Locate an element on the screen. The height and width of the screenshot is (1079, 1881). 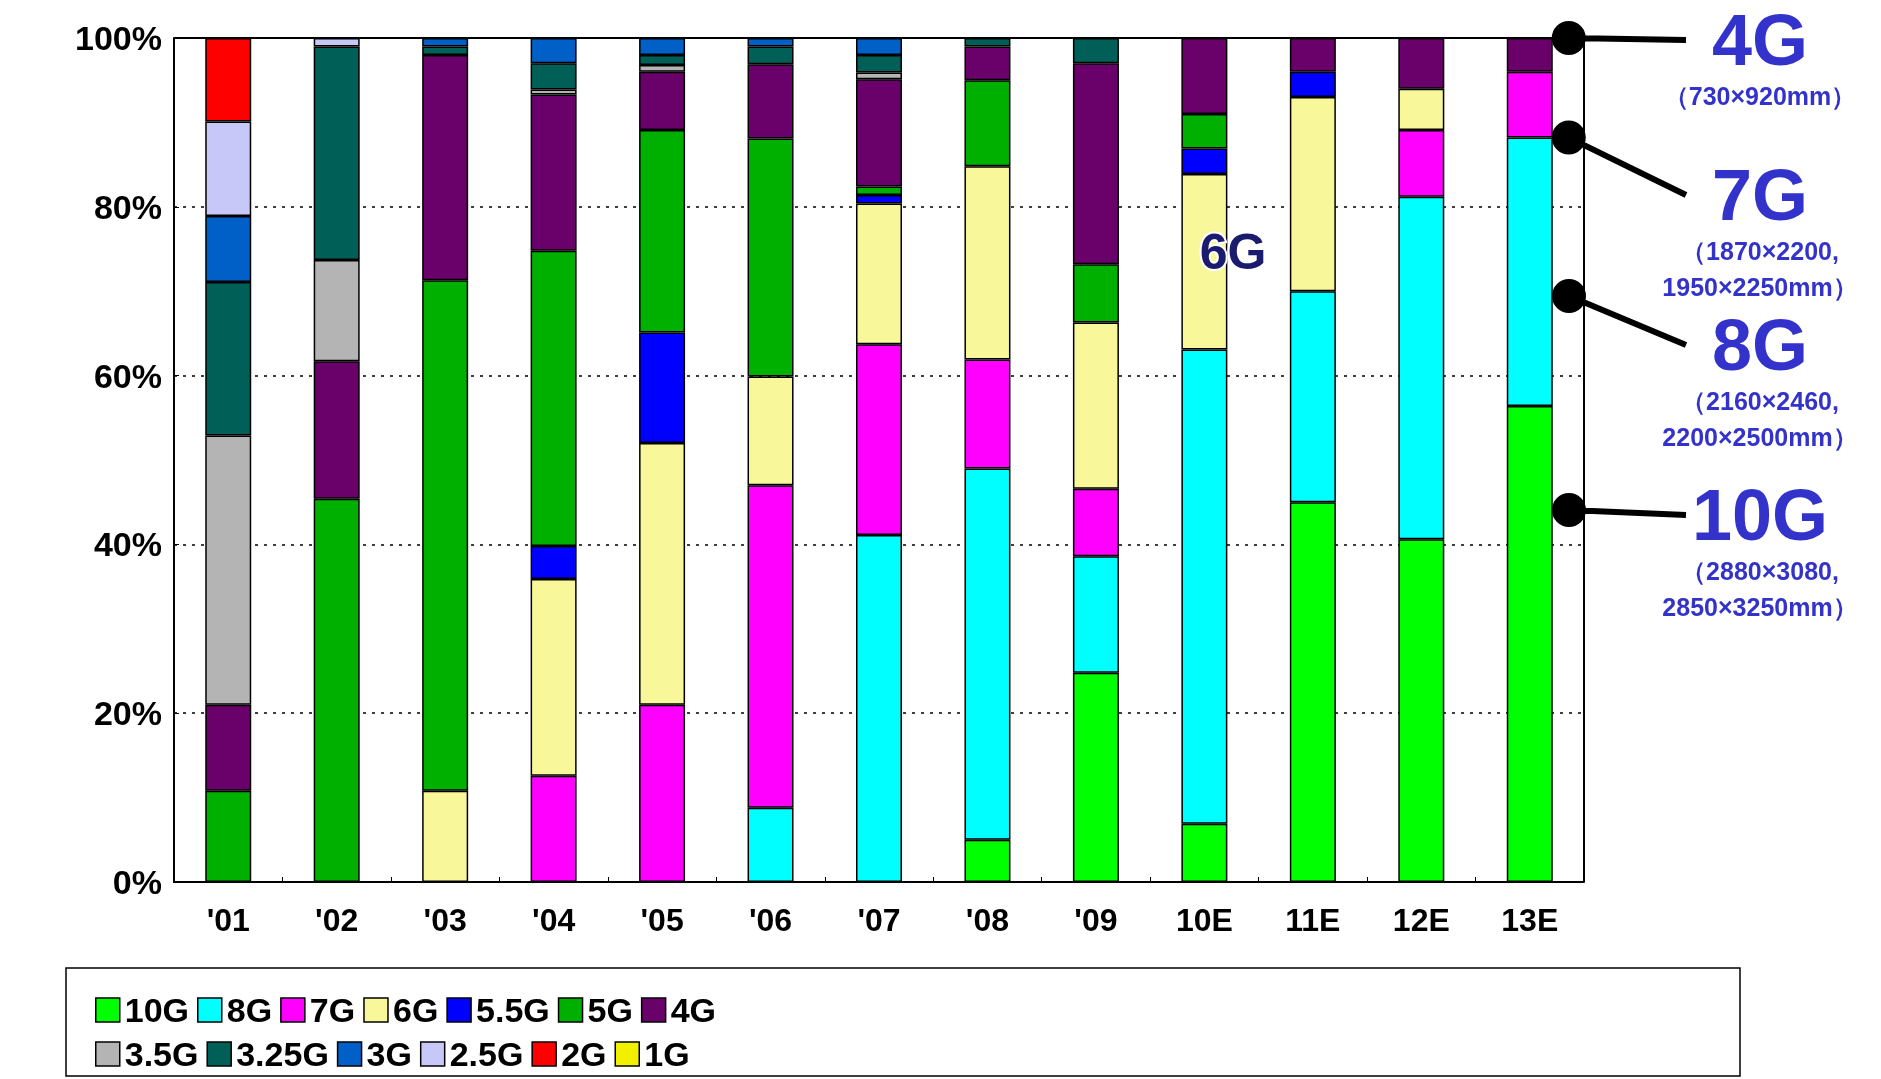
legend-label: 7G is located at coordinates (332, 1010).